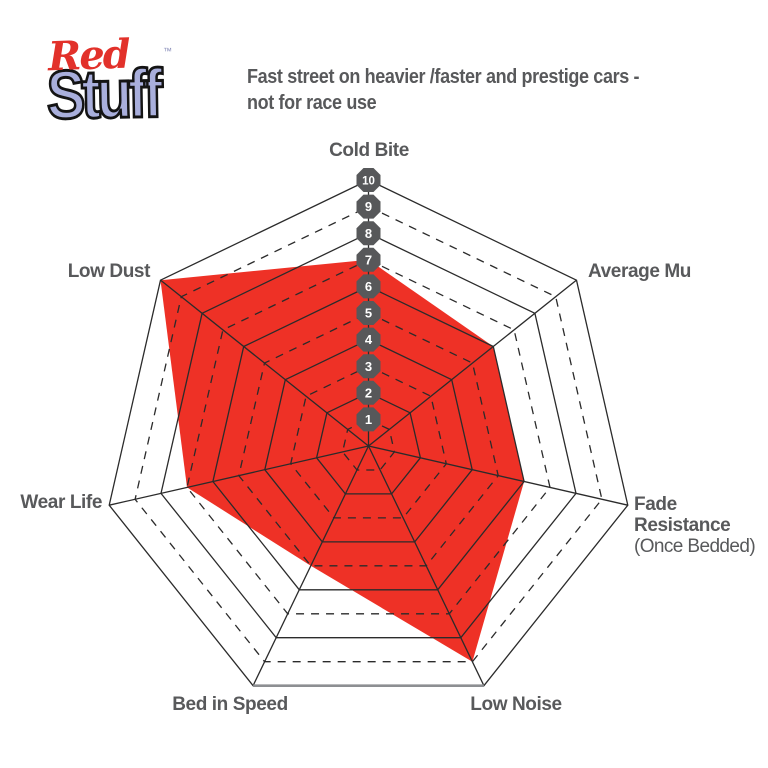  I want to click on axis-label-low-dust: Low Dust, so click(109, 271).